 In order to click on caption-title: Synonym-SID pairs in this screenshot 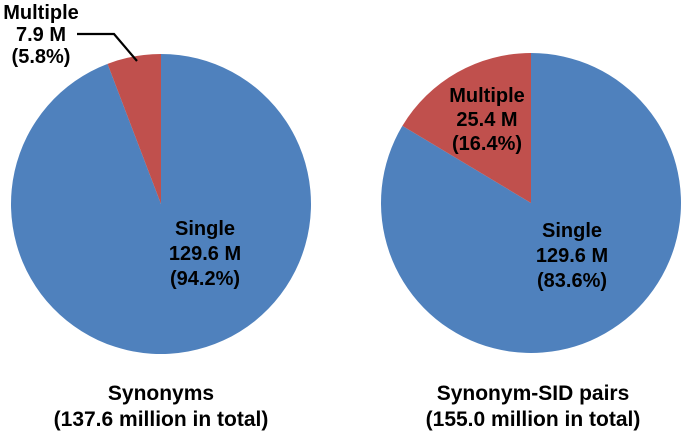, I will do `click(533, 393)`.